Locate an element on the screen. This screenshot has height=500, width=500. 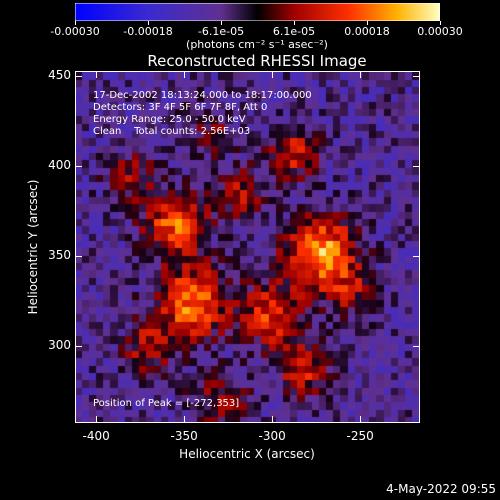
y-tick-label: 300 is located at coordinates (59, 344).